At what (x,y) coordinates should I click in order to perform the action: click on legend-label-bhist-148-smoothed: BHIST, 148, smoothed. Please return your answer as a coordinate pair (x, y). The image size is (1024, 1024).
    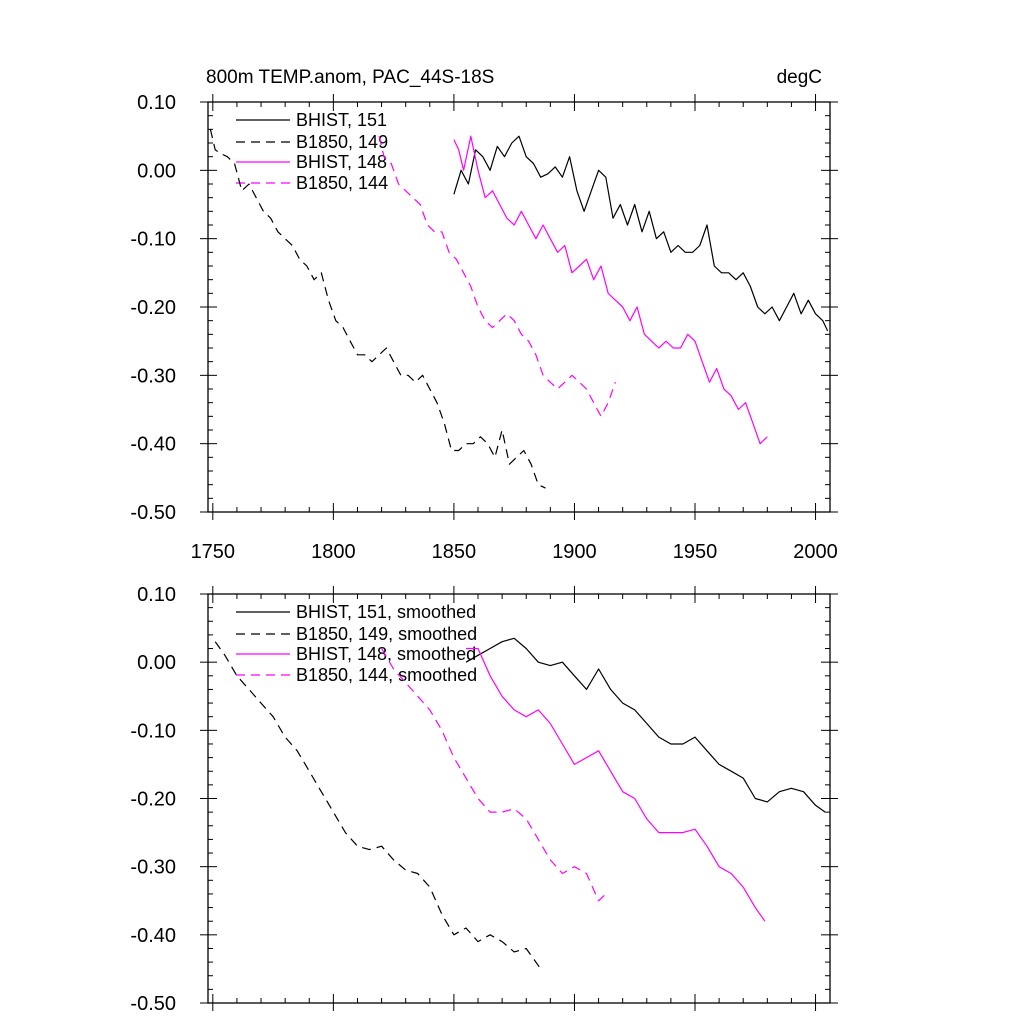
    Looking at the image, I should click on (386, 654).